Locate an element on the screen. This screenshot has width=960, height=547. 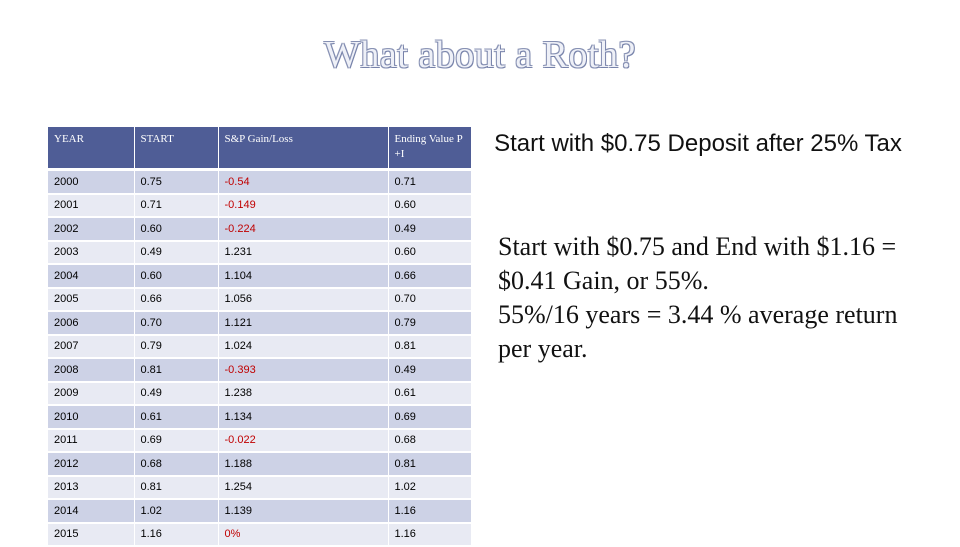
table-row: 2015 1.16 0% 1.16 is located at coordinates (260, 534).